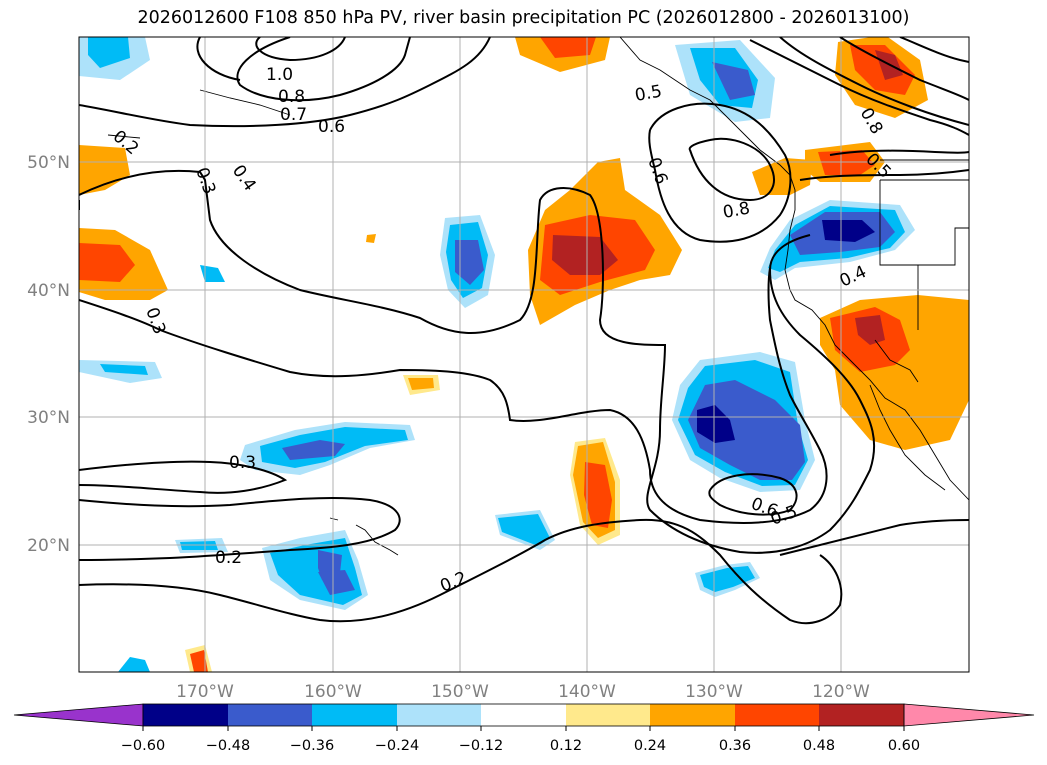 This screenshot has width=1047, height=765. What do you see at coordinates (228, 746) in the screenshot?
I see `colorbar-tick: −0.48` at bounding box center [228, 746].